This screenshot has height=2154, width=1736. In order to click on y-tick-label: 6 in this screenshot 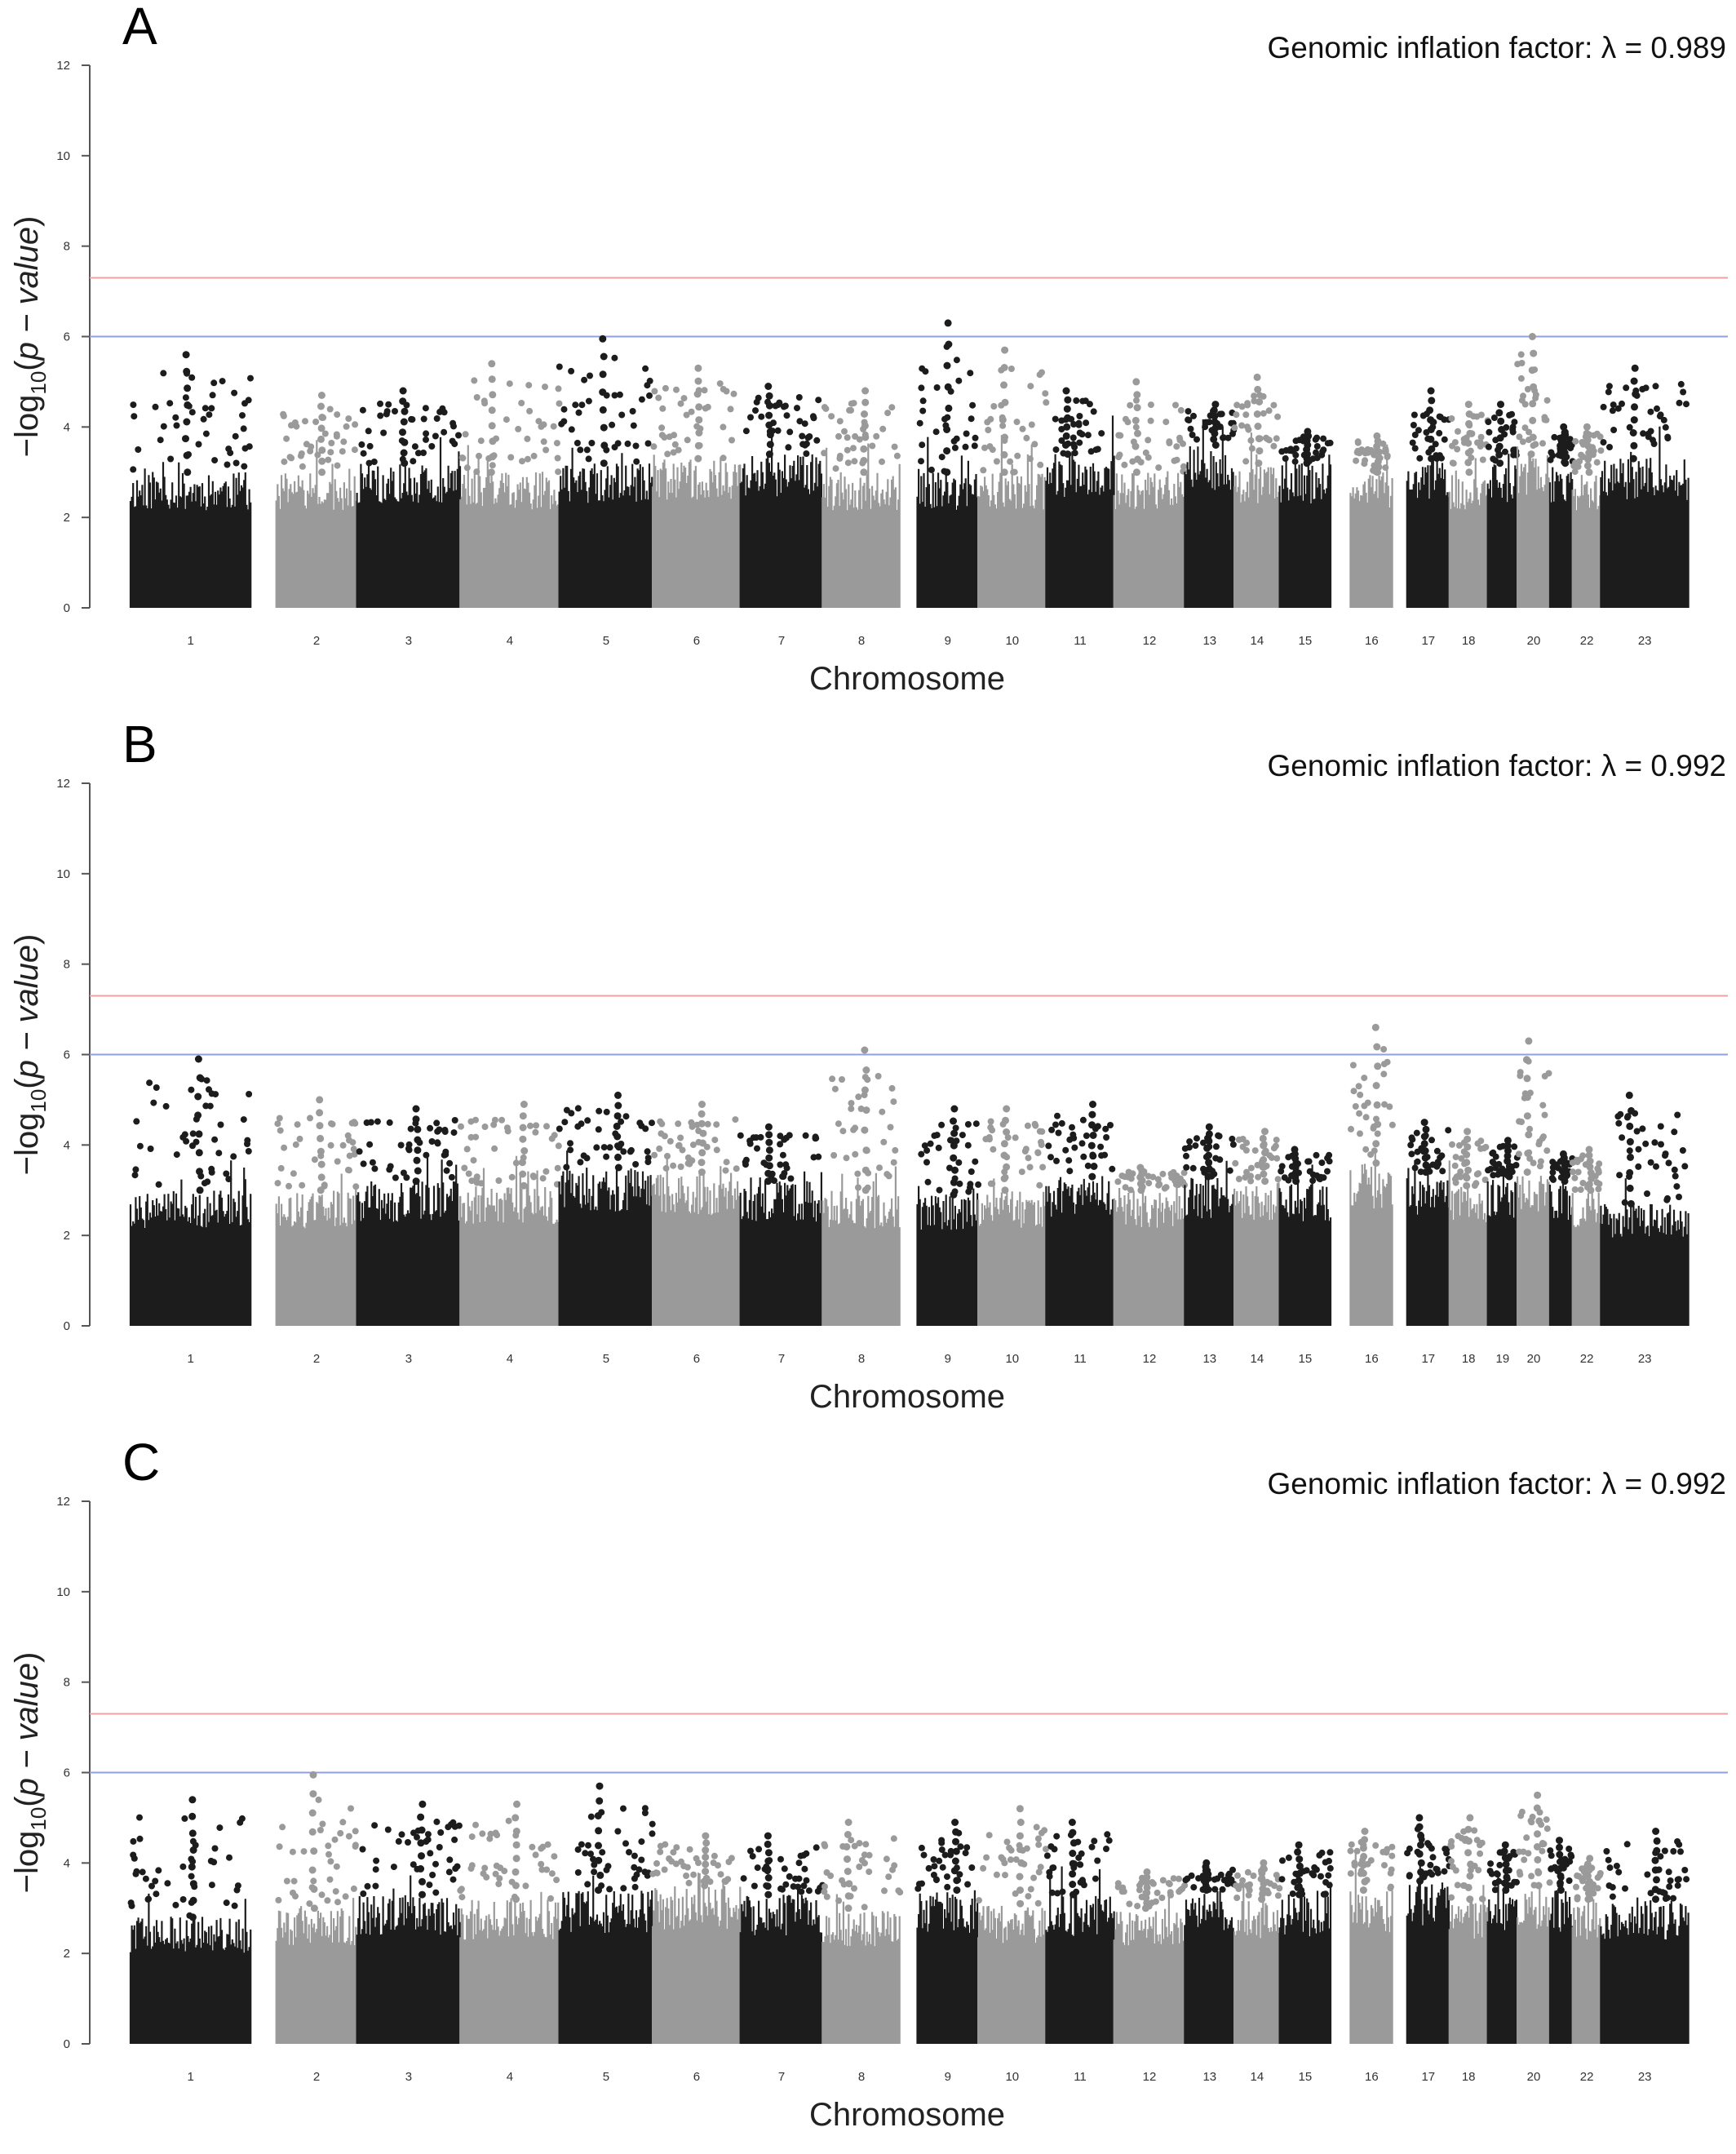, I will do `click(67, 337)`.